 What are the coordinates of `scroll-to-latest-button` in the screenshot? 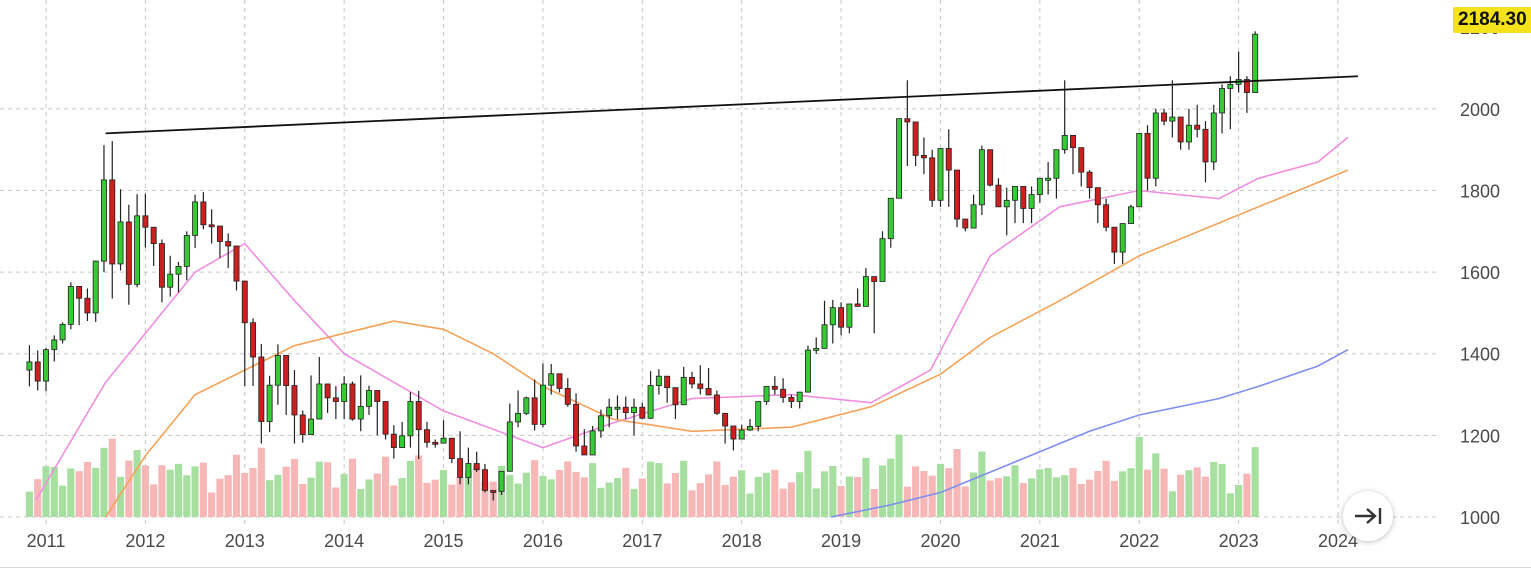 It's located at (1368, 516).